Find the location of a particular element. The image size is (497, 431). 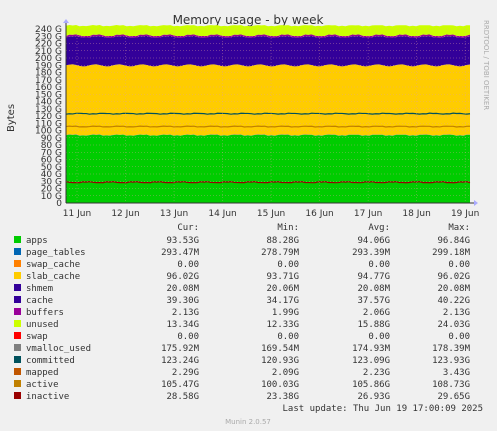

legend-cur: 293.47M is located at coordinates (180, 253).